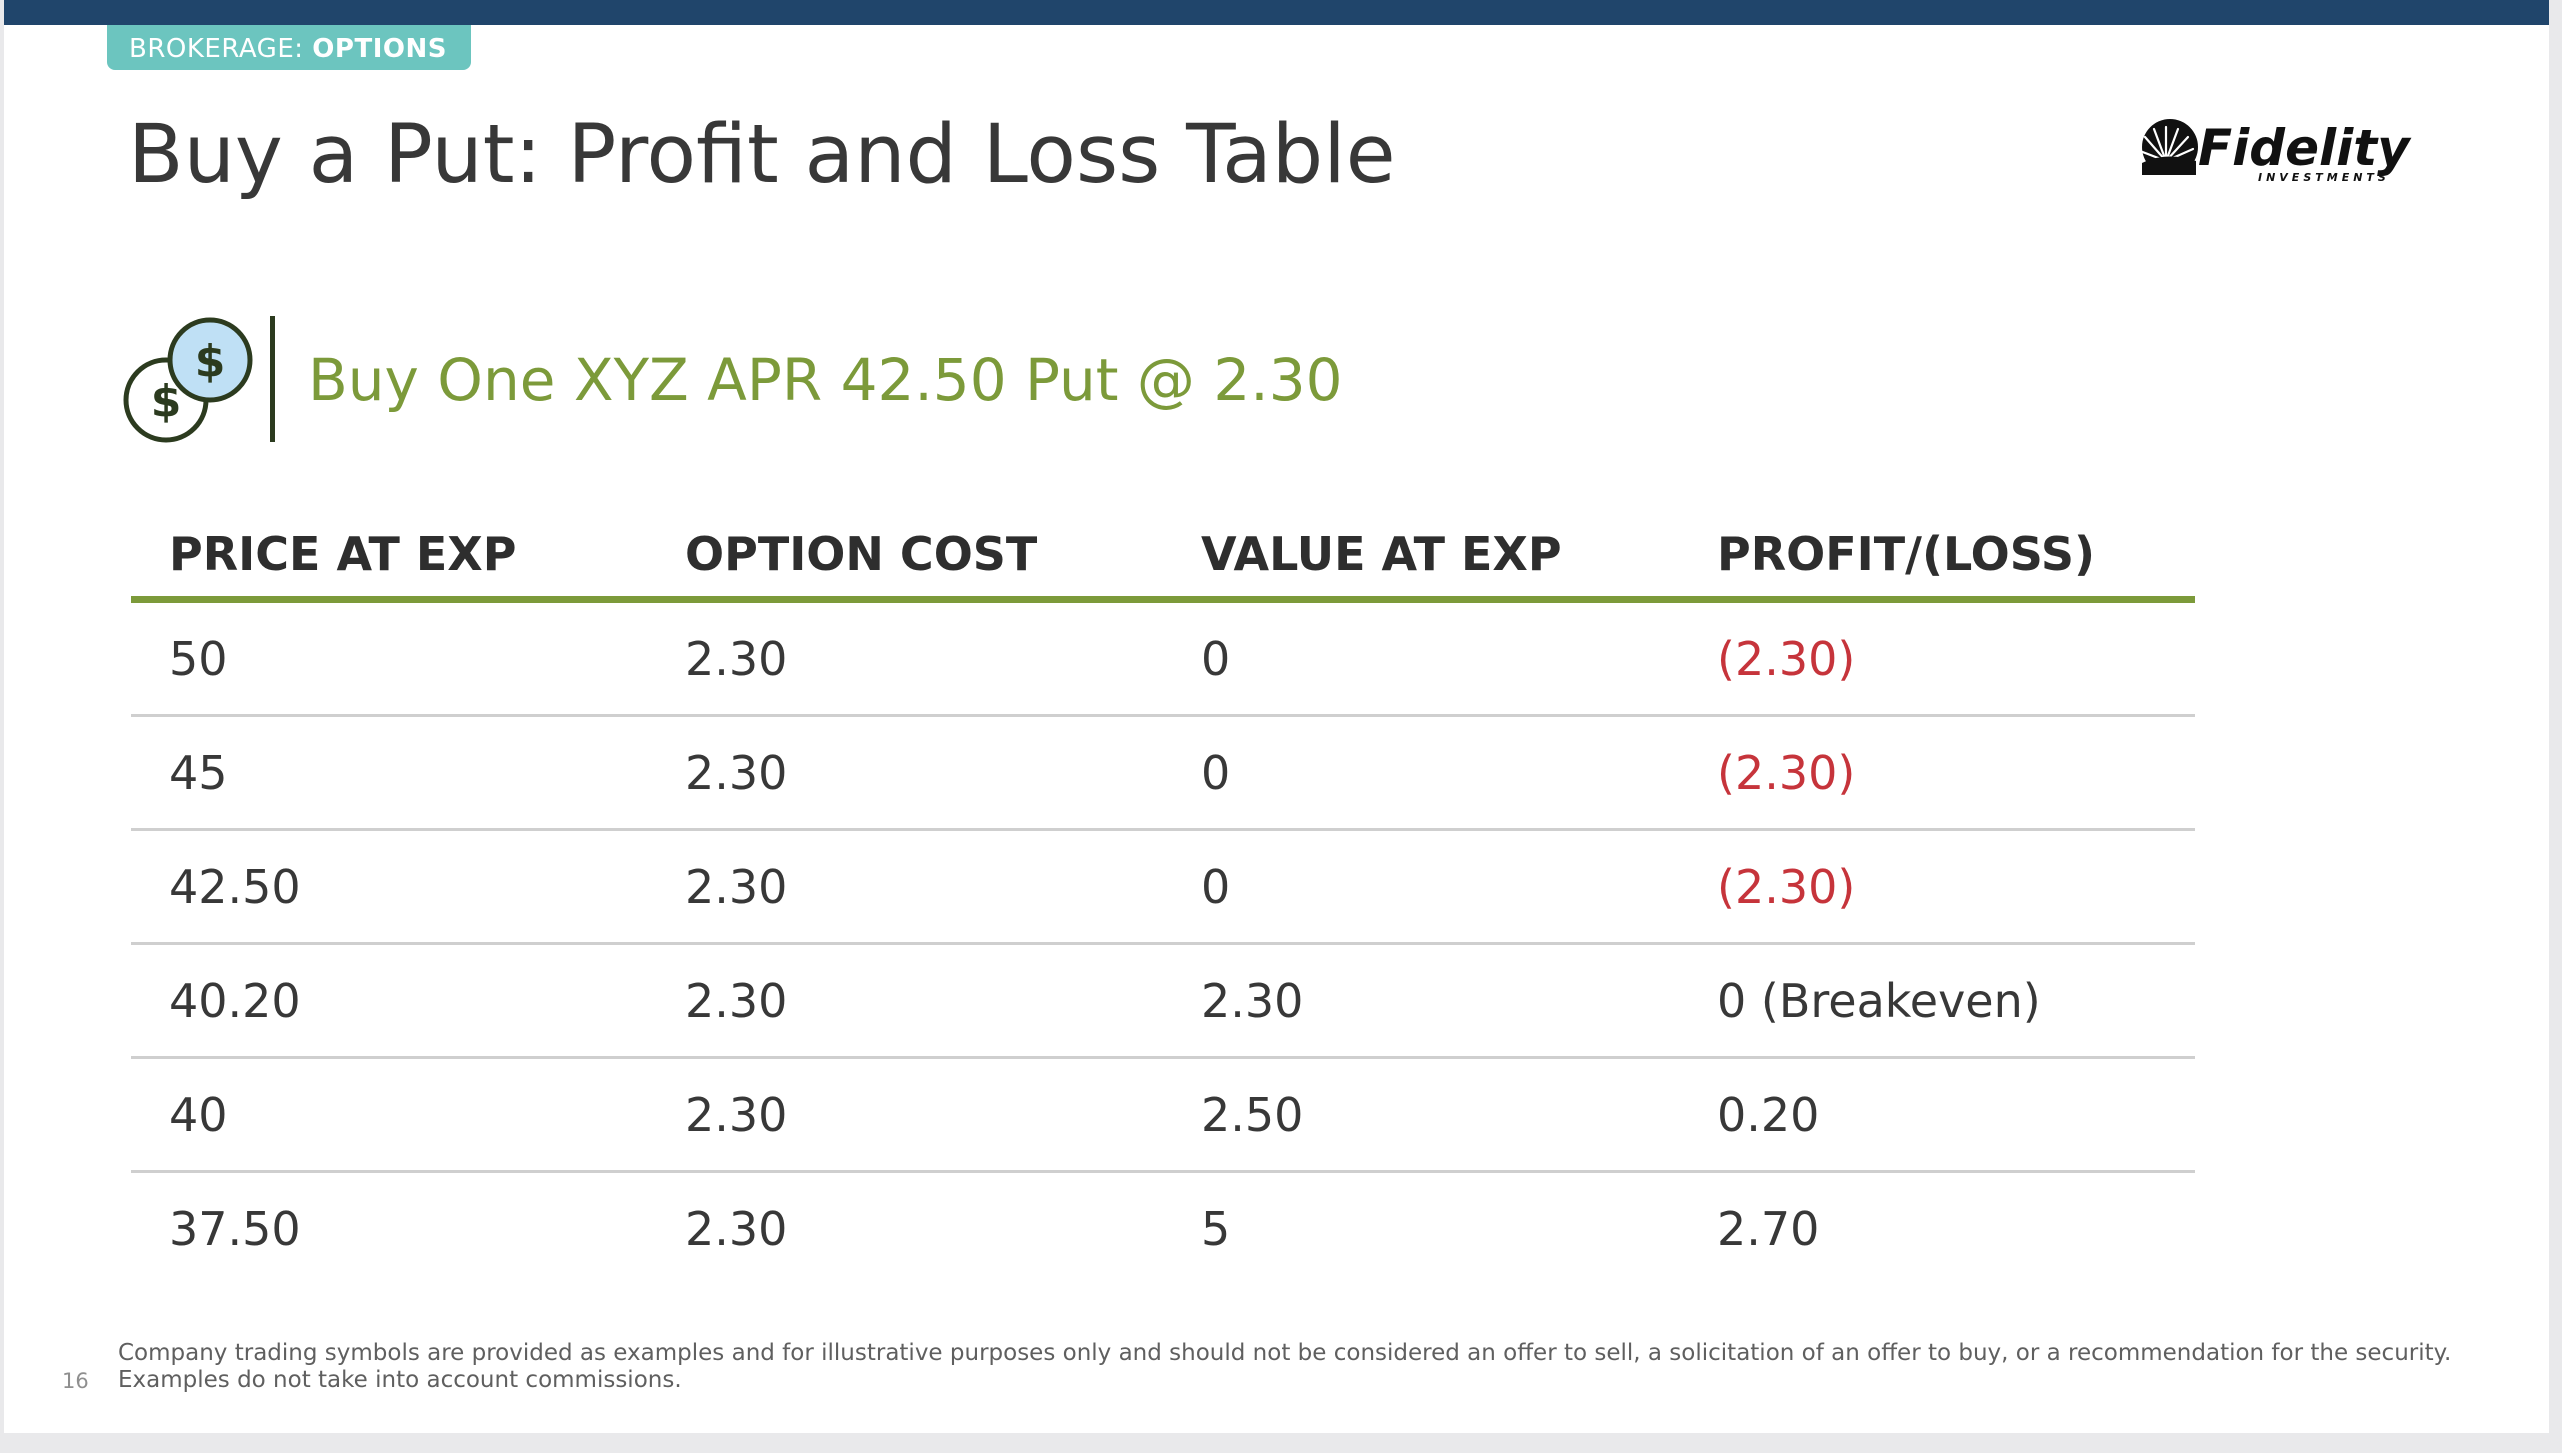 The image size is (2562, 1453). Describe the element at coordinates (1163, 1228) in the screenshot. I see `table-row: 37.50 2.30 5 2.70` at that location.